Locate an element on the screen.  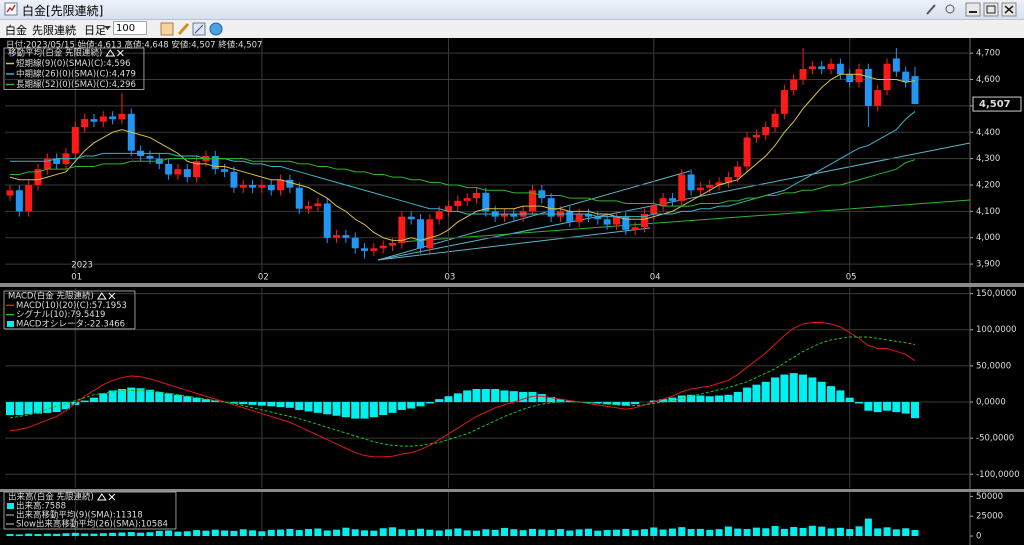
contract-menu: 先限連続 is located at coordinates (54, 30).